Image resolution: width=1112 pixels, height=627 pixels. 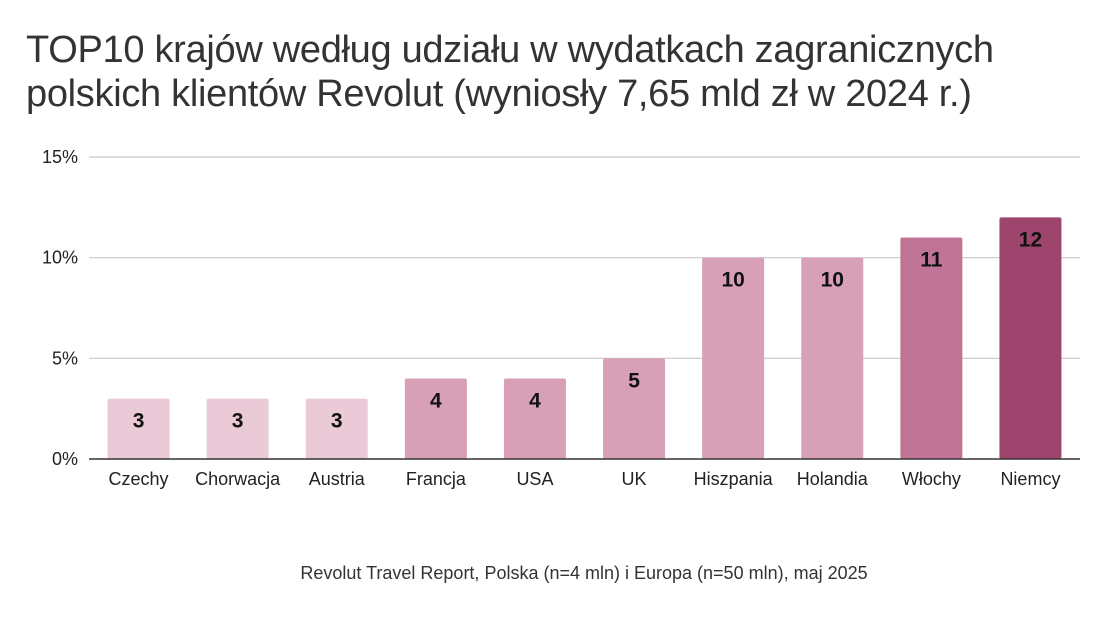 What do you see at coordinates (1030, 479) in the screenshot?
I see `category-label: Niemcy` at bounding box center [1030, 479].